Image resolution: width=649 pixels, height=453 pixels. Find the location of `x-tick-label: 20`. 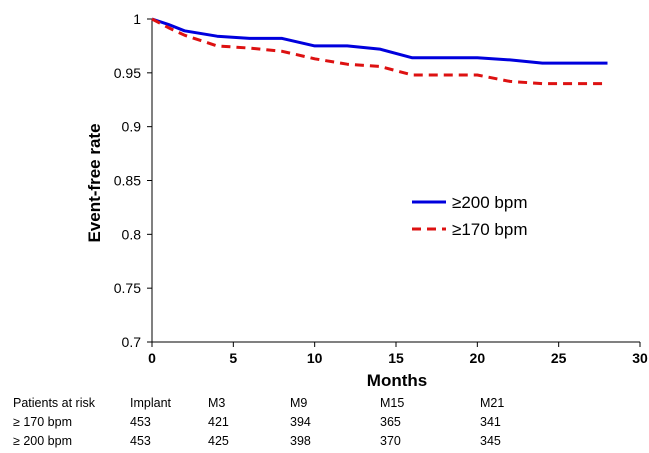

x-tick-label: 20 is located at coordinates (478, 358).